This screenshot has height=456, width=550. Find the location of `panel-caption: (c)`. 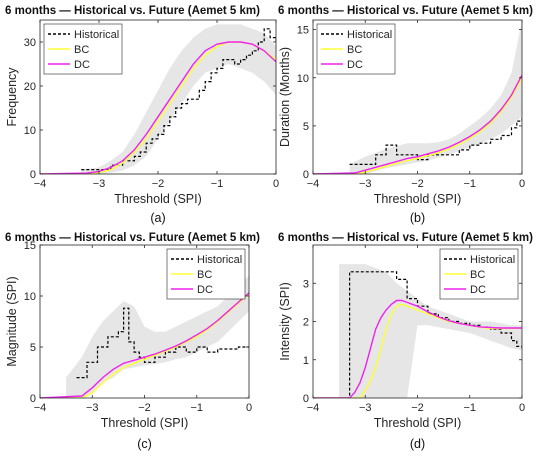

panel-caption: (c) is located at coordinates (144, 444).